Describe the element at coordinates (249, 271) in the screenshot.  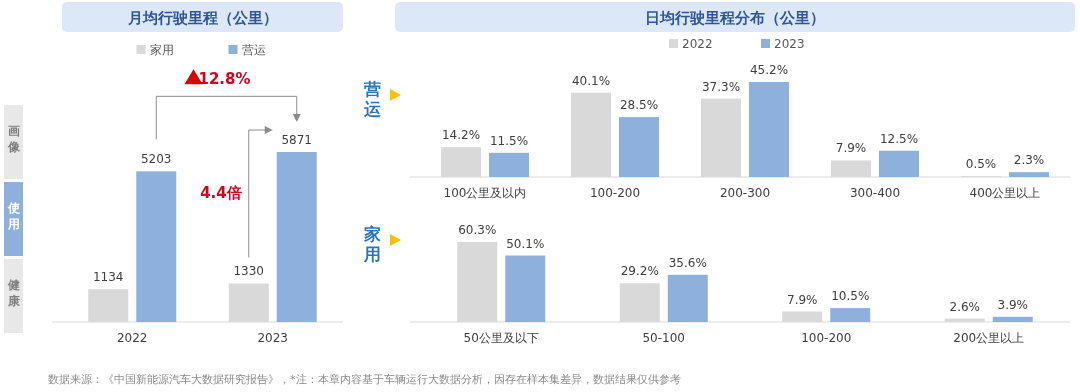
I see `data-label: 1330` at that location.